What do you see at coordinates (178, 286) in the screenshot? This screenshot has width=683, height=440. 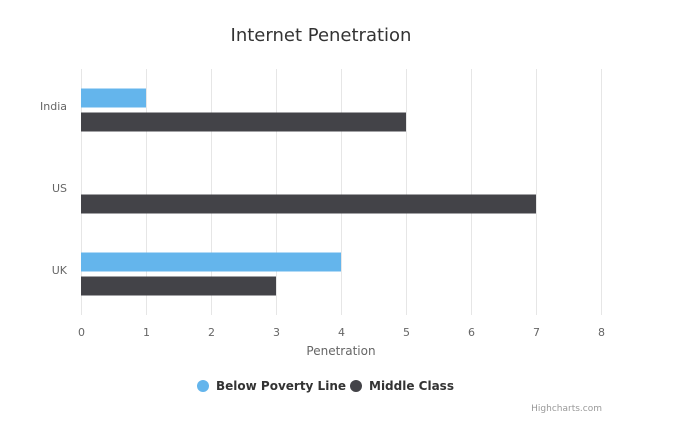 I see `bar-uk-middle-class` at bounding box center [178, 286].